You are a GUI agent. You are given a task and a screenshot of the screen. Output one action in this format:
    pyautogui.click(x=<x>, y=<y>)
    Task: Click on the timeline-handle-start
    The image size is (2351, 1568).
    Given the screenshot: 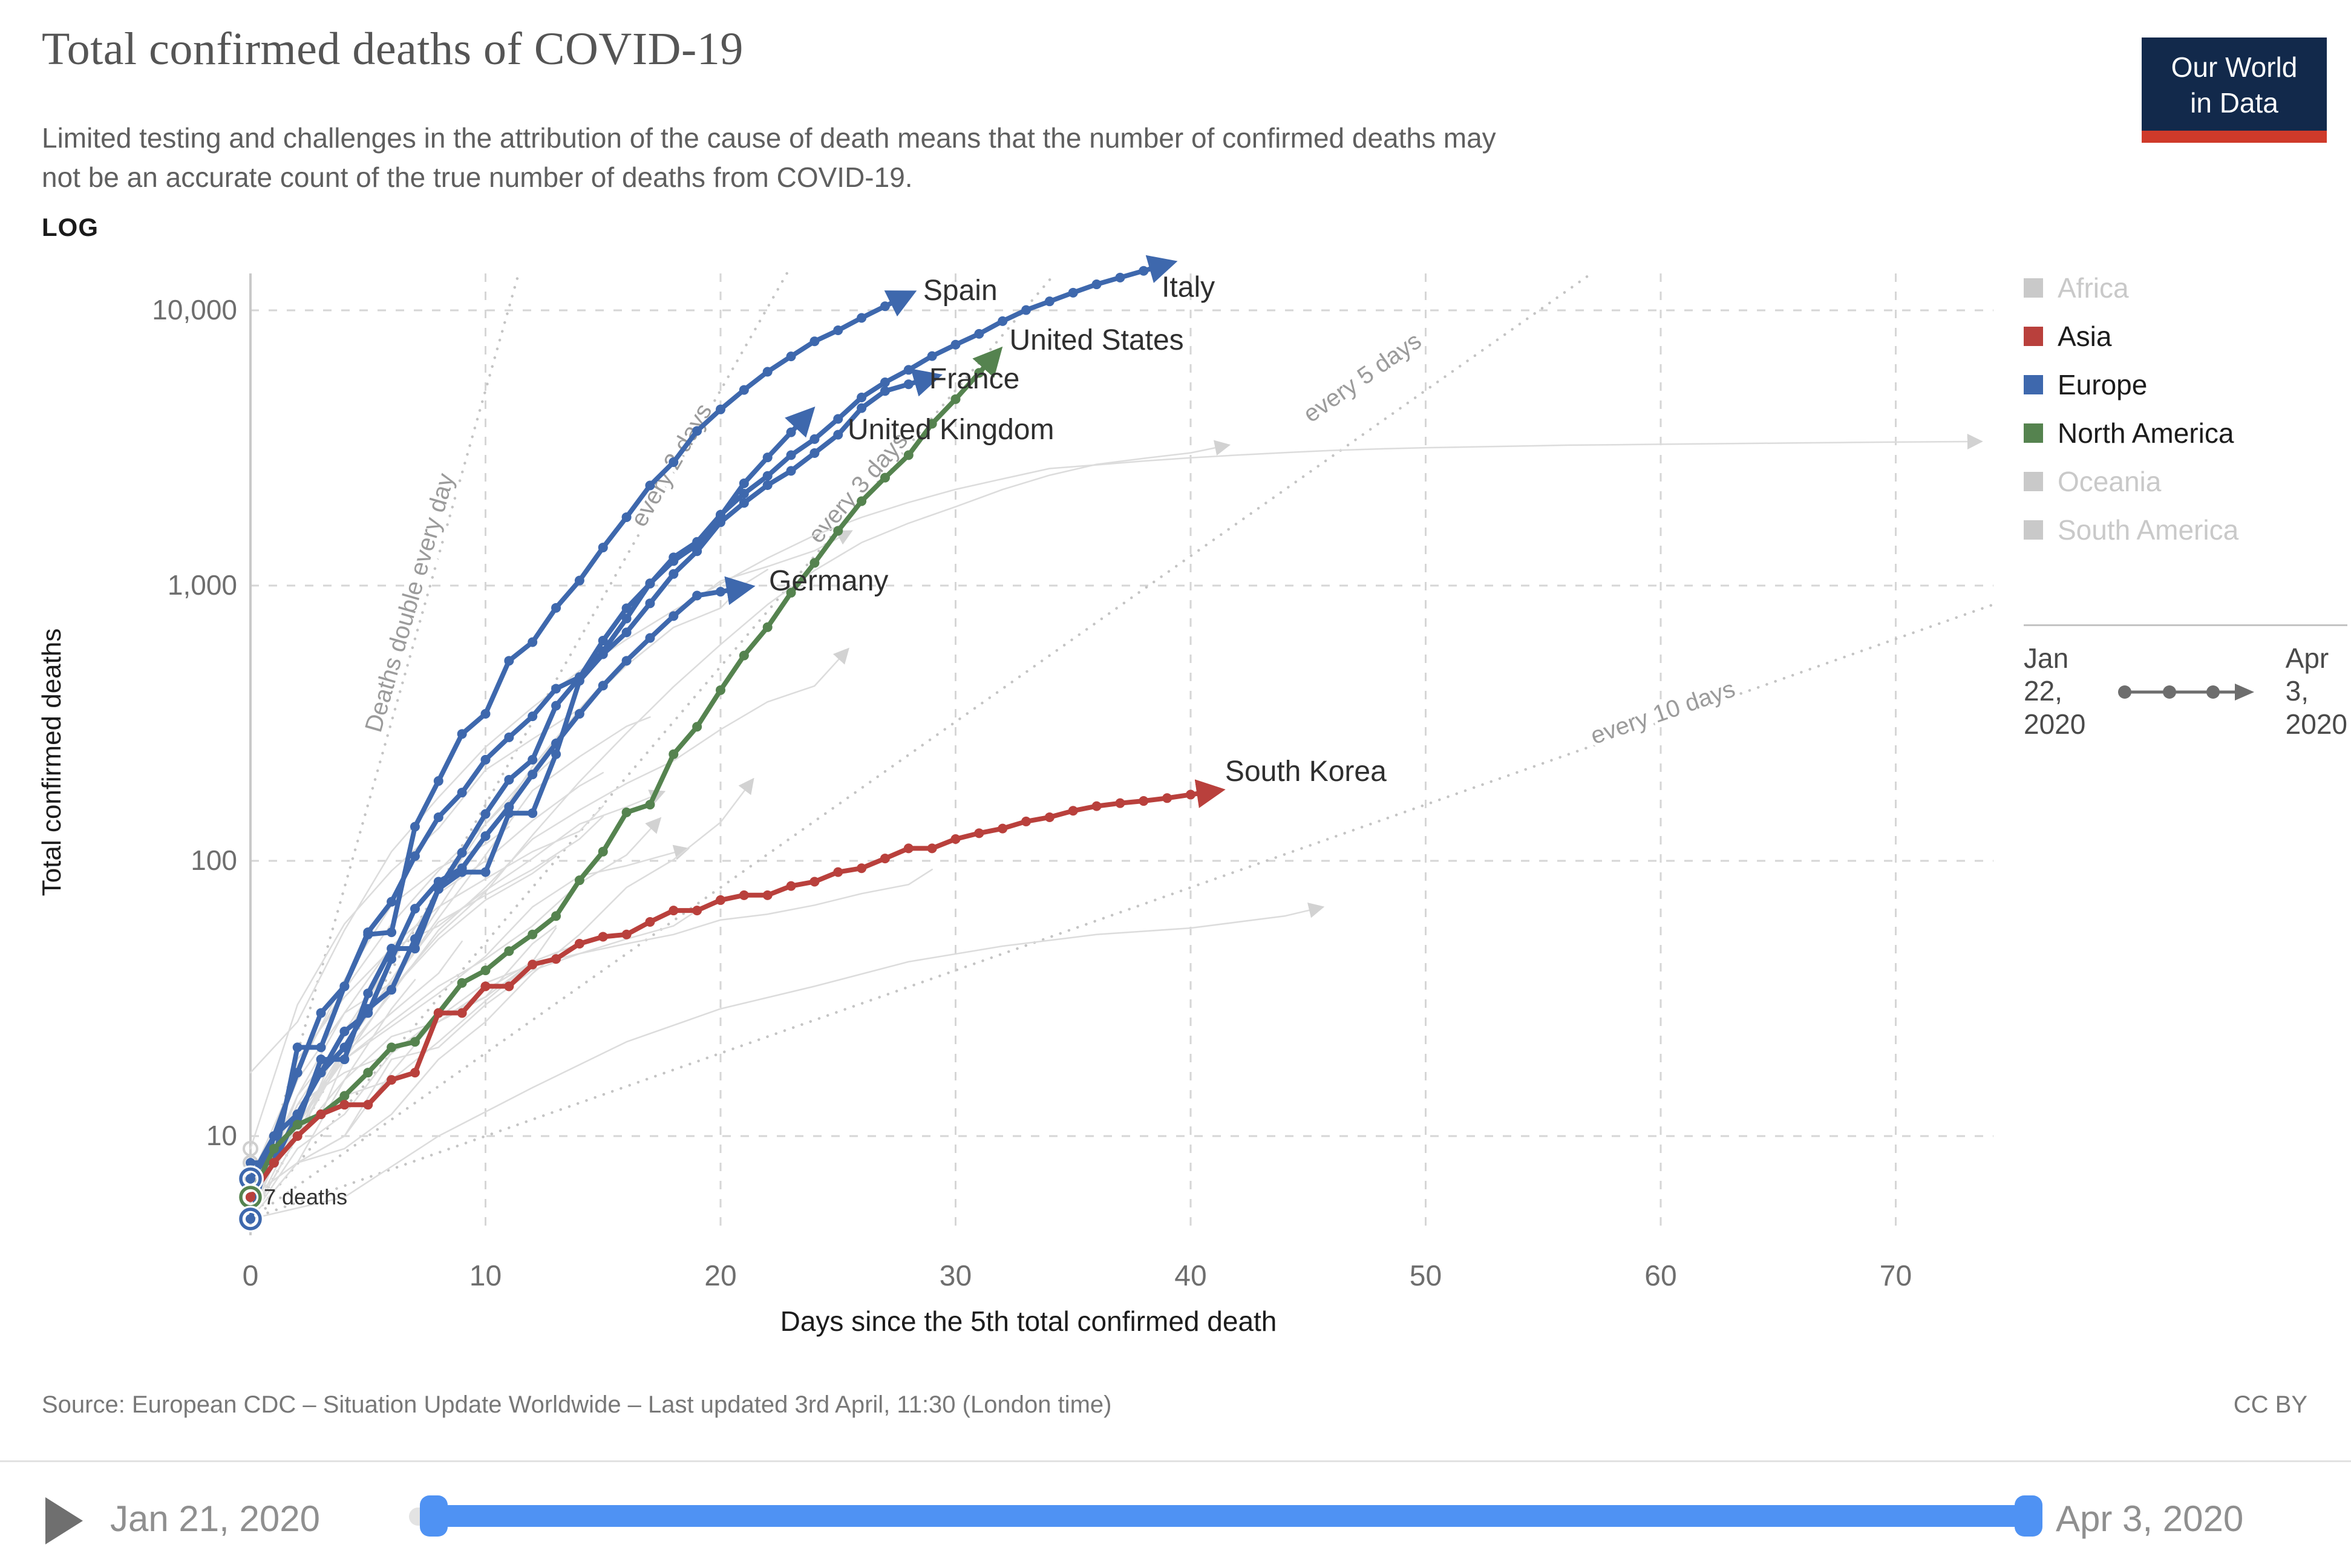 What is the action you would take?
    pyautogui.click(x=434, y=1516)
    